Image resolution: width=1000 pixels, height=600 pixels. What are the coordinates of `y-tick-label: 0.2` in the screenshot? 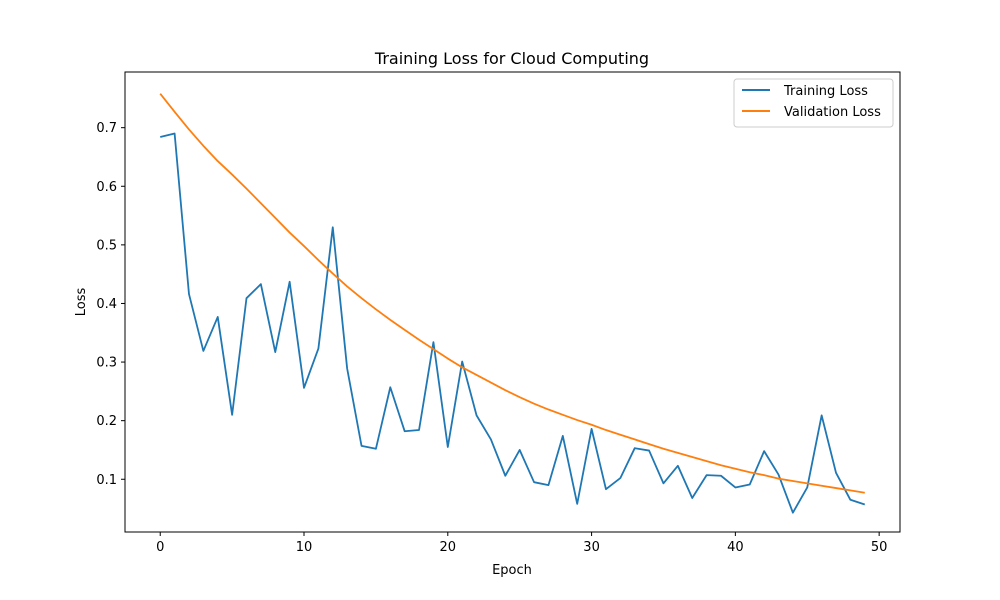 It's located at (106, 421).